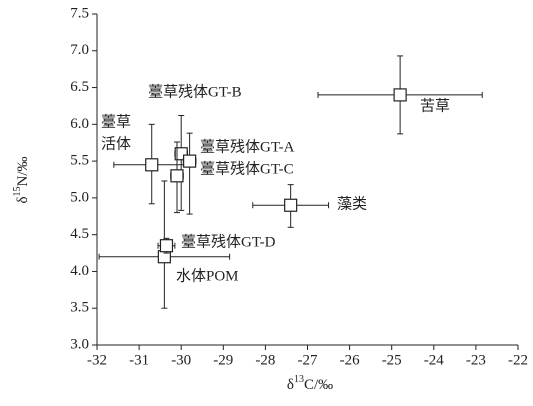  Describe the element at coordinates (116, 143) in the screenshot. I see `point-label: 活体` at that location.